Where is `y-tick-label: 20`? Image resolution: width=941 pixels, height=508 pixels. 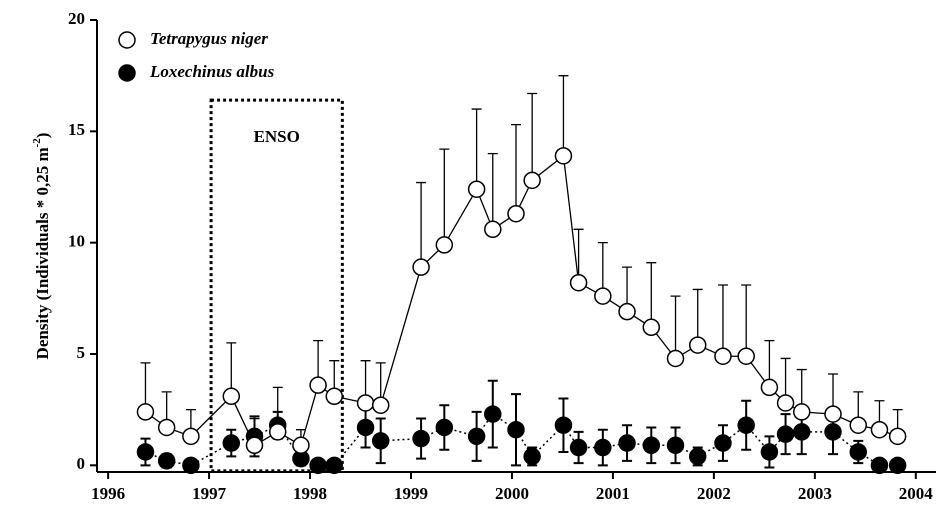 y-tick-label: 20 is located at coordinates (76, 18).